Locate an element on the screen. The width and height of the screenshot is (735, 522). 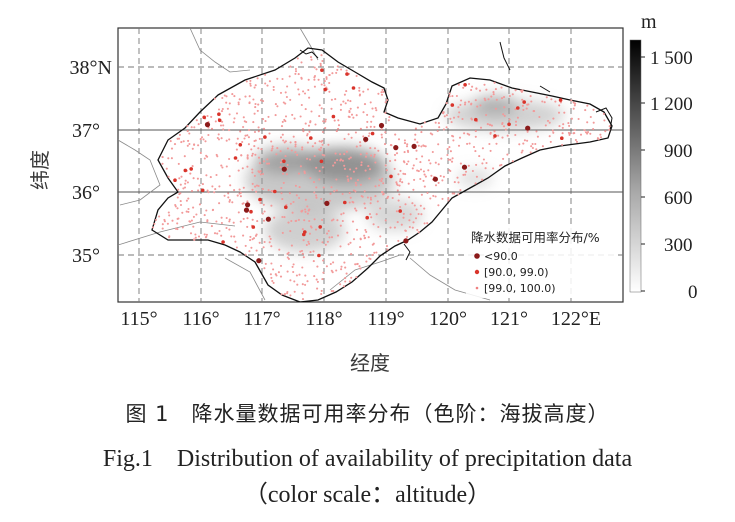
legend-marker-mid is located at coordinates (477, 272).